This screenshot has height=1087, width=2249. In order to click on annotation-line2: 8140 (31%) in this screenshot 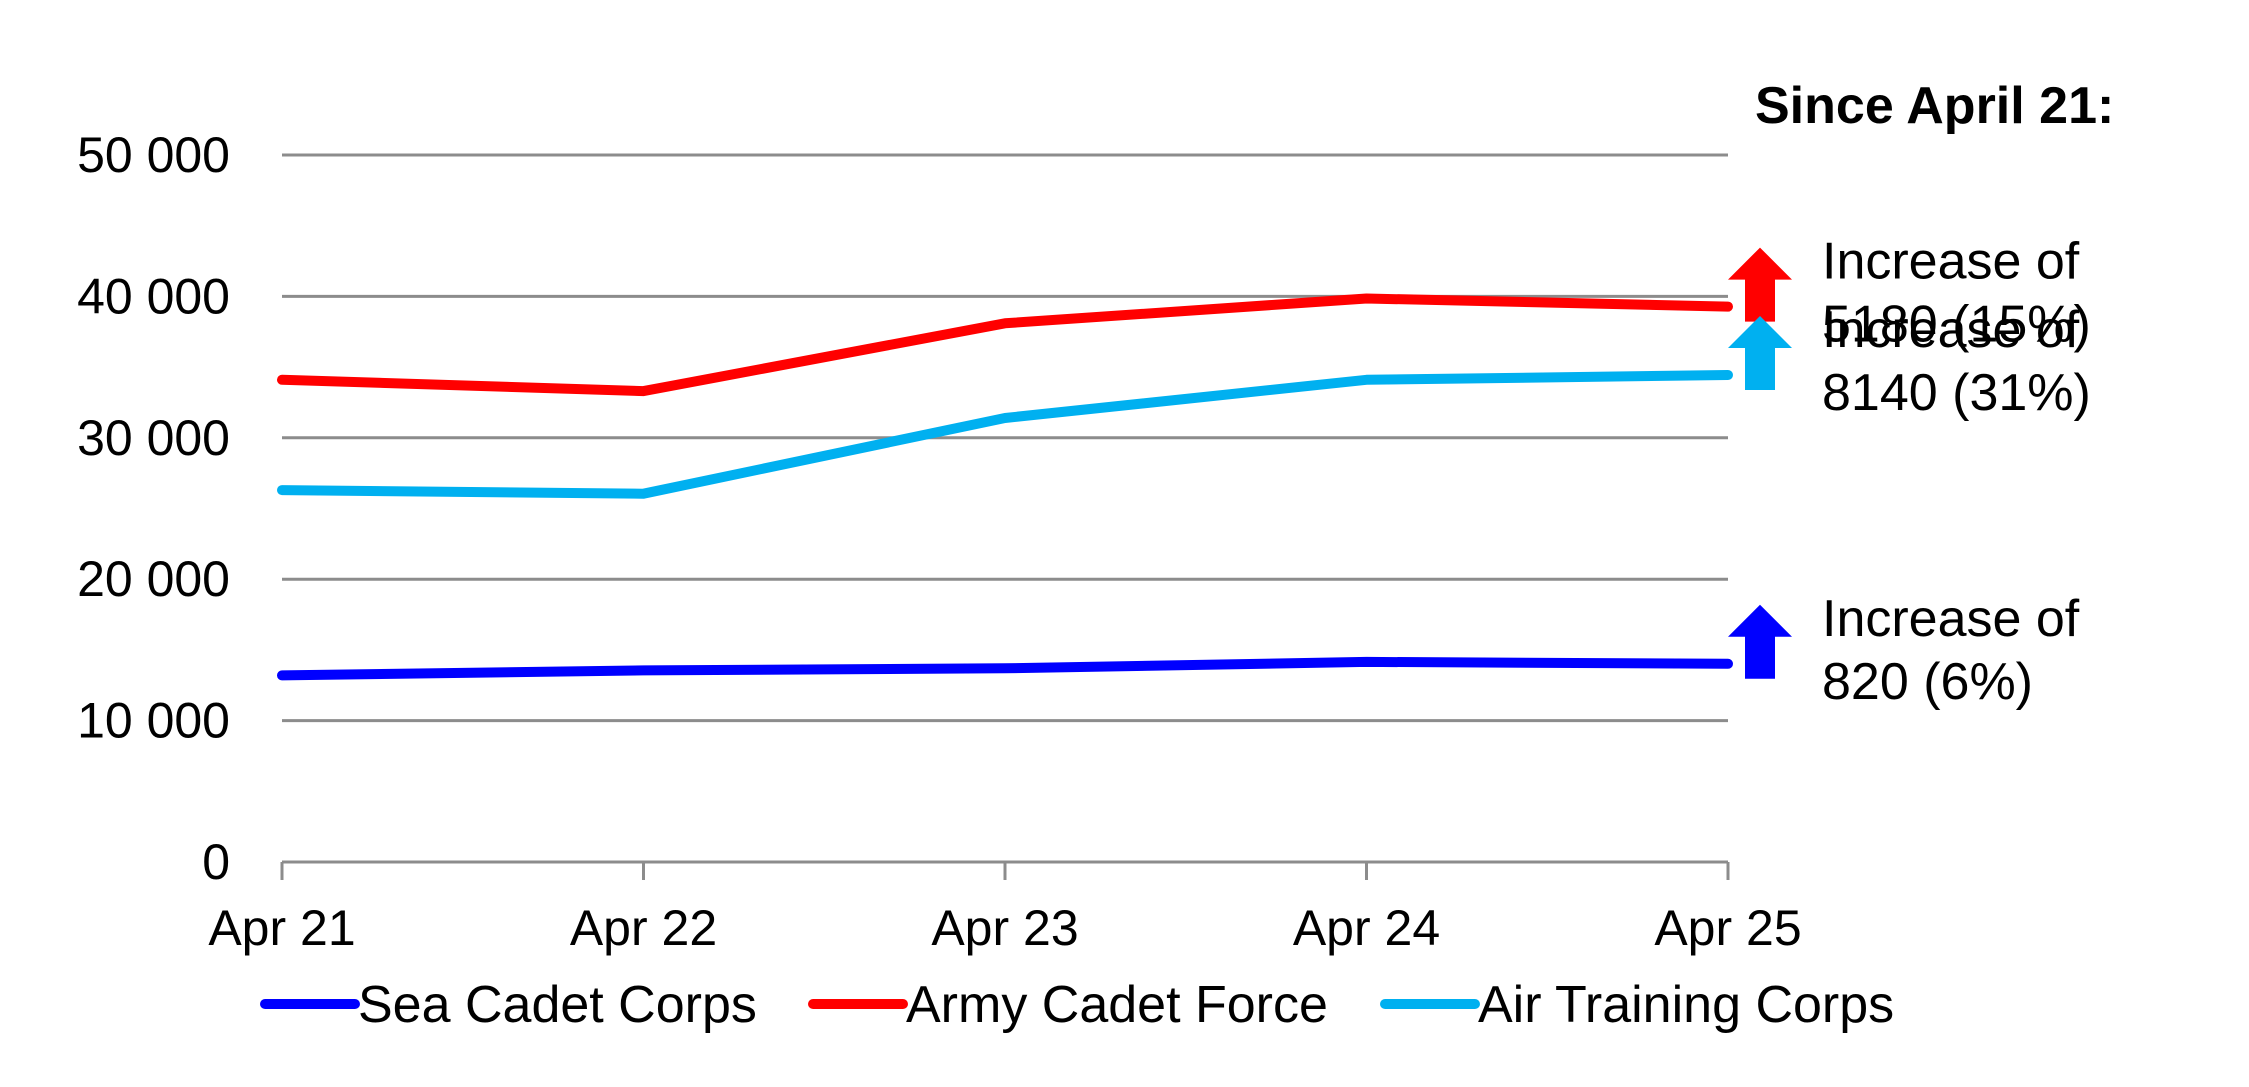, I will do `click(1956, 393)`.